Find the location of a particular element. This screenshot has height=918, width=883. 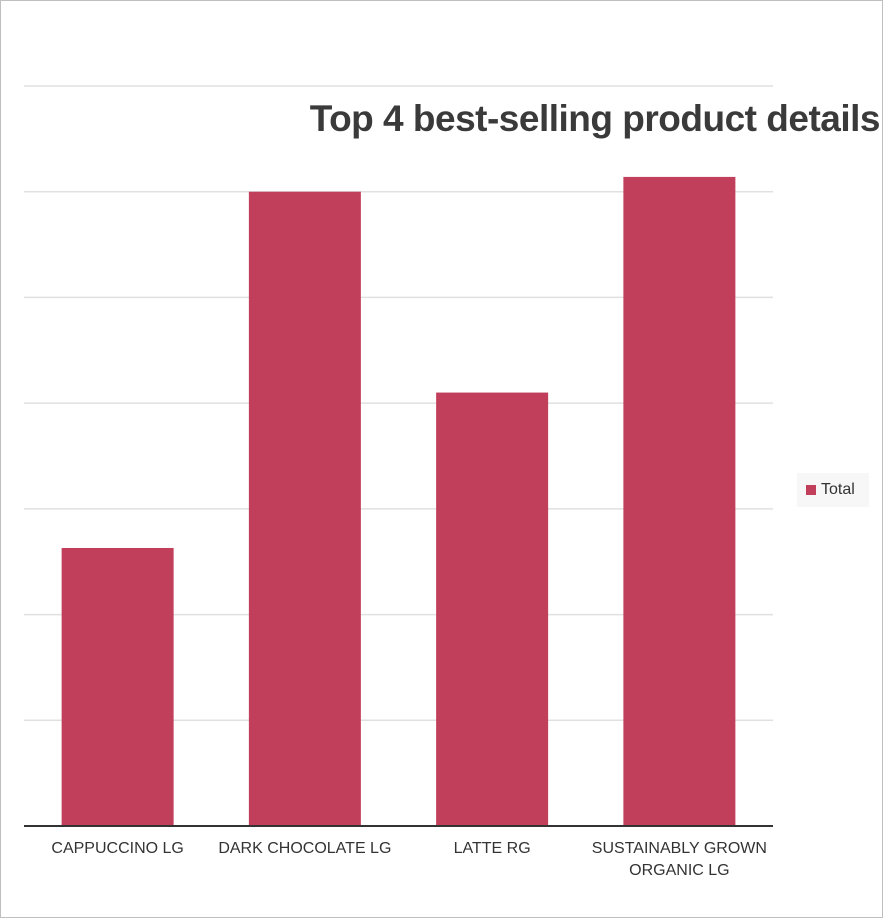

x-tick-label: CAPPUCCINO LG is located at coordinates (117, 848).